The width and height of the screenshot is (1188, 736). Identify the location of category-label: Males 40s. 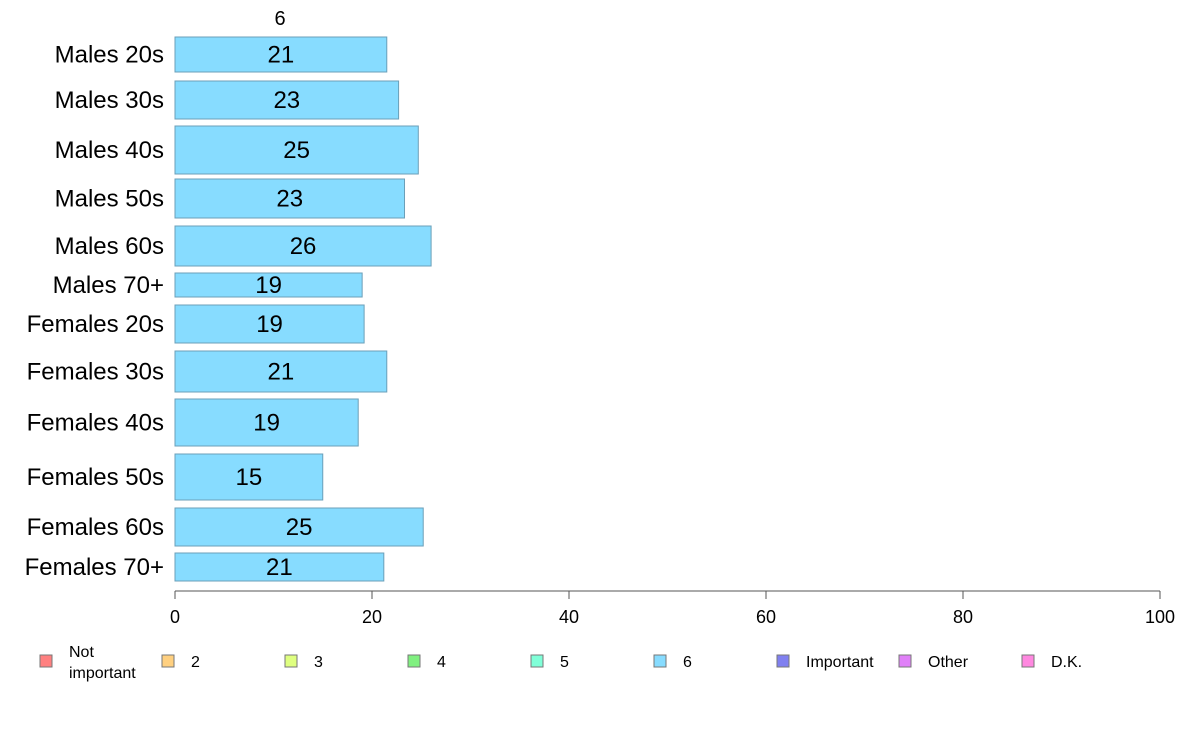
(109, 150).